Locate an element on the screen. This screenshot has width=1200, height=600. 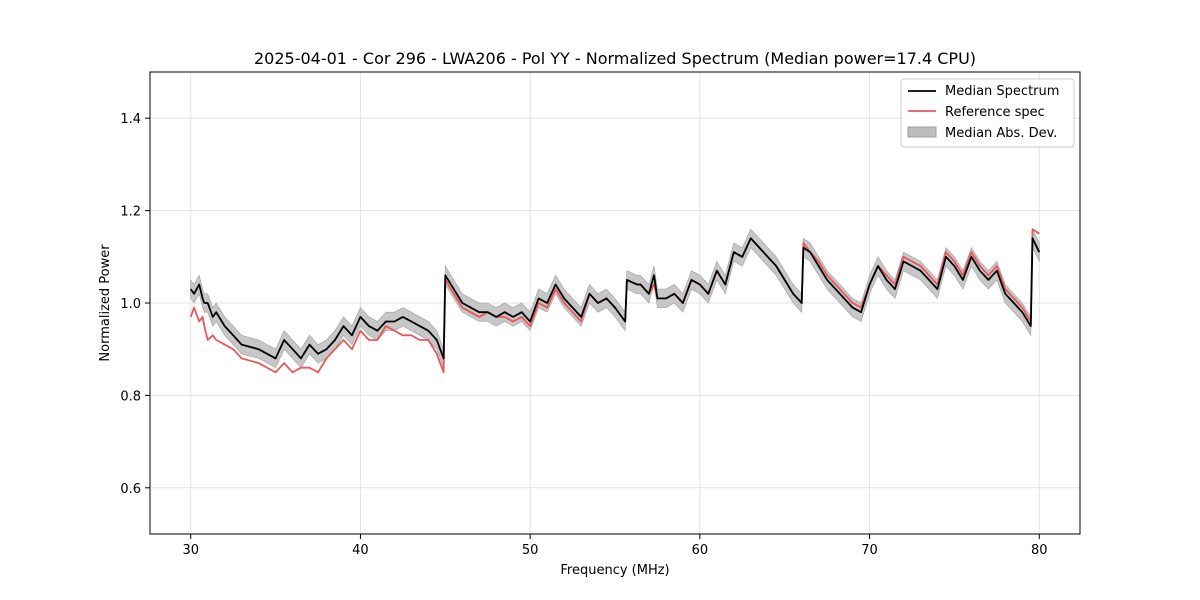
y-tick-label: 0.8 is located at coordinates (130, 396).